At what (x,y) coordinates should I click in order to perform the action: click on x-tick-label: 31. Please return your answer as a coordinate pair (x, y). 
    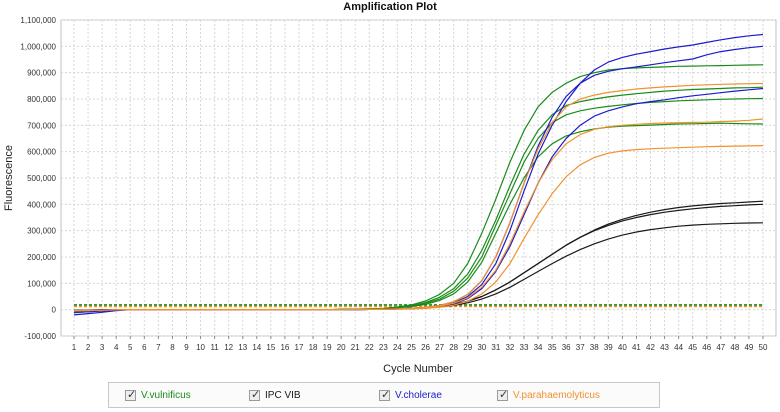
    Looking at the image, I should click on (495, 347).